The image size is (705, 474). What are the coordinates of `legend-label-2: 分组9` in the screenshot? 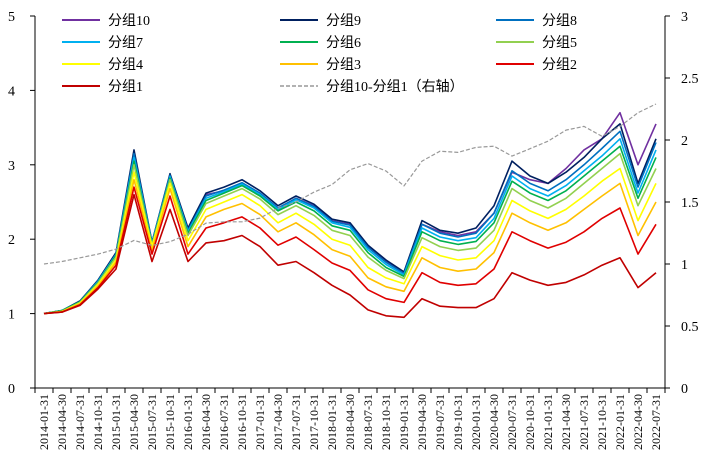 It's located at (343, 21).